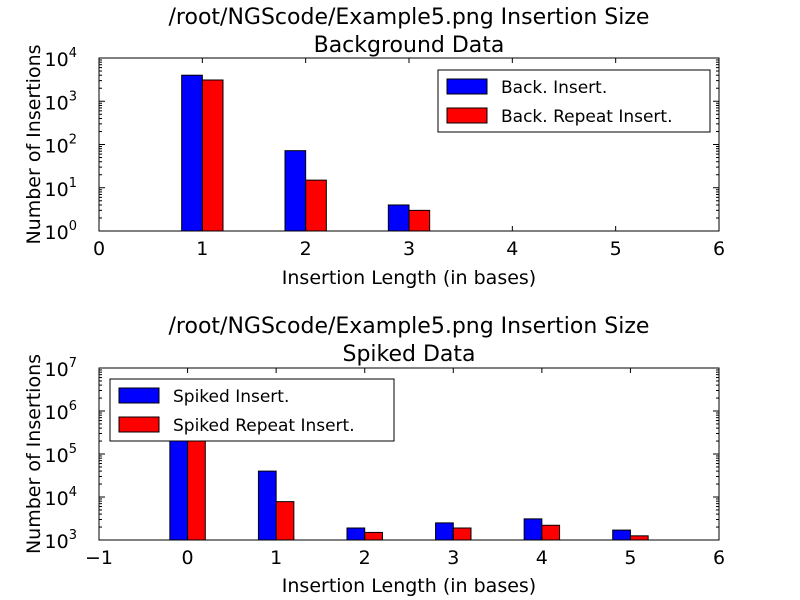 The height and width of the screenshot is (600, 800). I want to click on y-tick-exponent: 5, so click(73, 449).